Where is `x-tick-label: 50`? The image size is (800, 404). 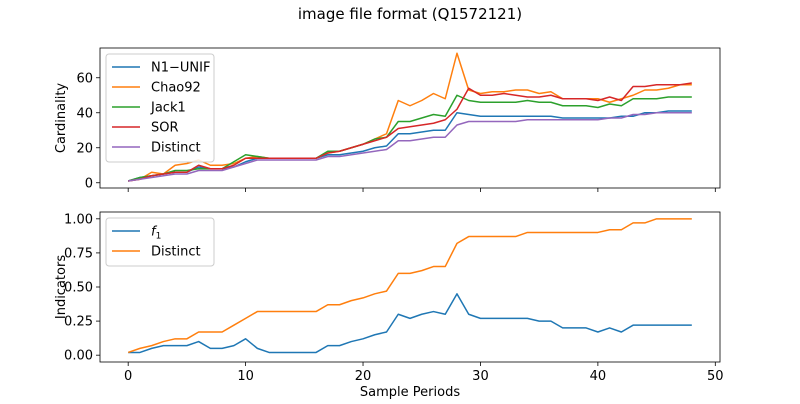 x-tick-label: 50 is located at coordinates (715, 376).